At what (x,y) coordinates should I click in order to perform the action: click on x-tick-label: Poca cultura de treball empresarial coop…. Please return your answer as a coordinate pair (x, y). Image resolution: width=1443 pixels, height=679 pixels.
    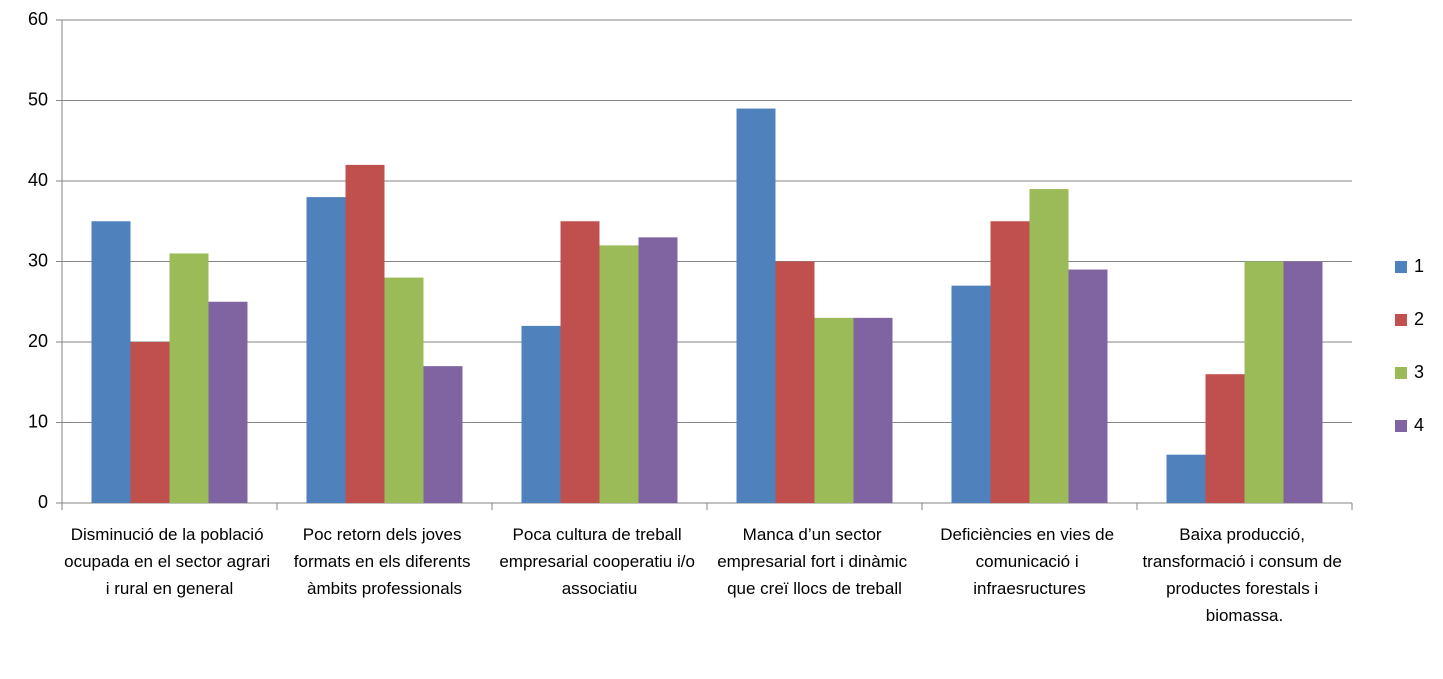
    Looking at the image, I should click on (599, 561).